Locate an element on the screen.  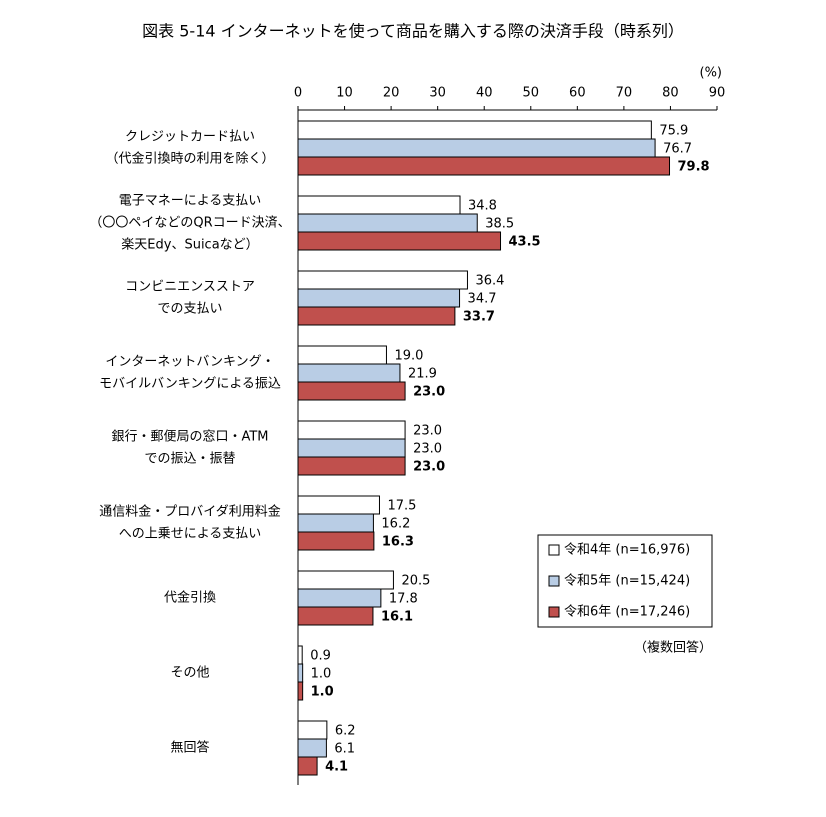
chart-title: 図表 5-14 インターネットを使って商品を購入する際の決済手段（時系列） is located at coordinates (413, 31).